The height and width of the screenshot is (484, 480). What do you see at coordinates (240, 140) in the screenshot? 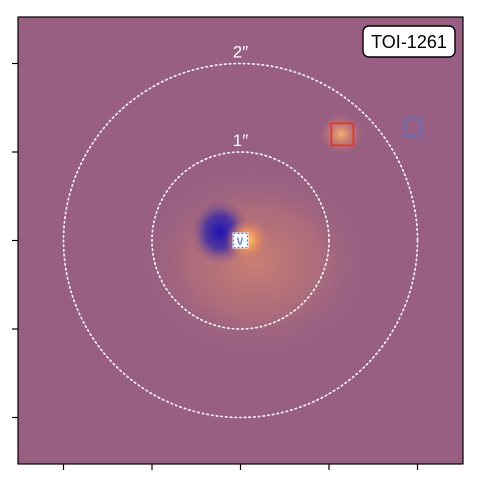
I see `ring-label: 1″` at bounding box center [240, 140].